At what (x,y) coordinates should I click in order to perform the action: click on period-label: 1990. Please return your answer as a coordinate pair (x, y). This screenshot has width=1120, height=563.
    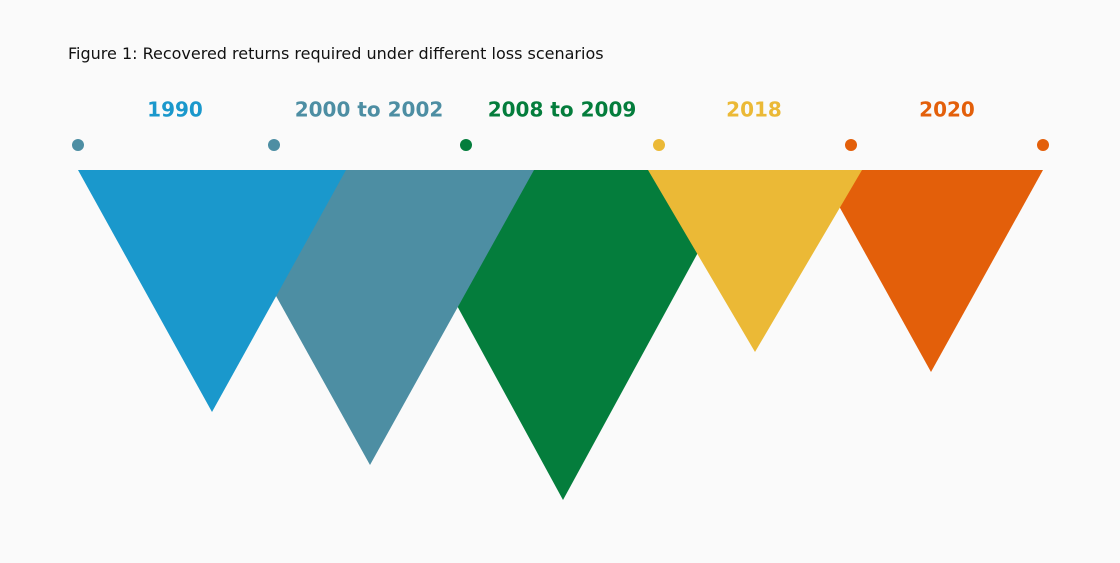
    Looking at the image, I should click on (175, 110).